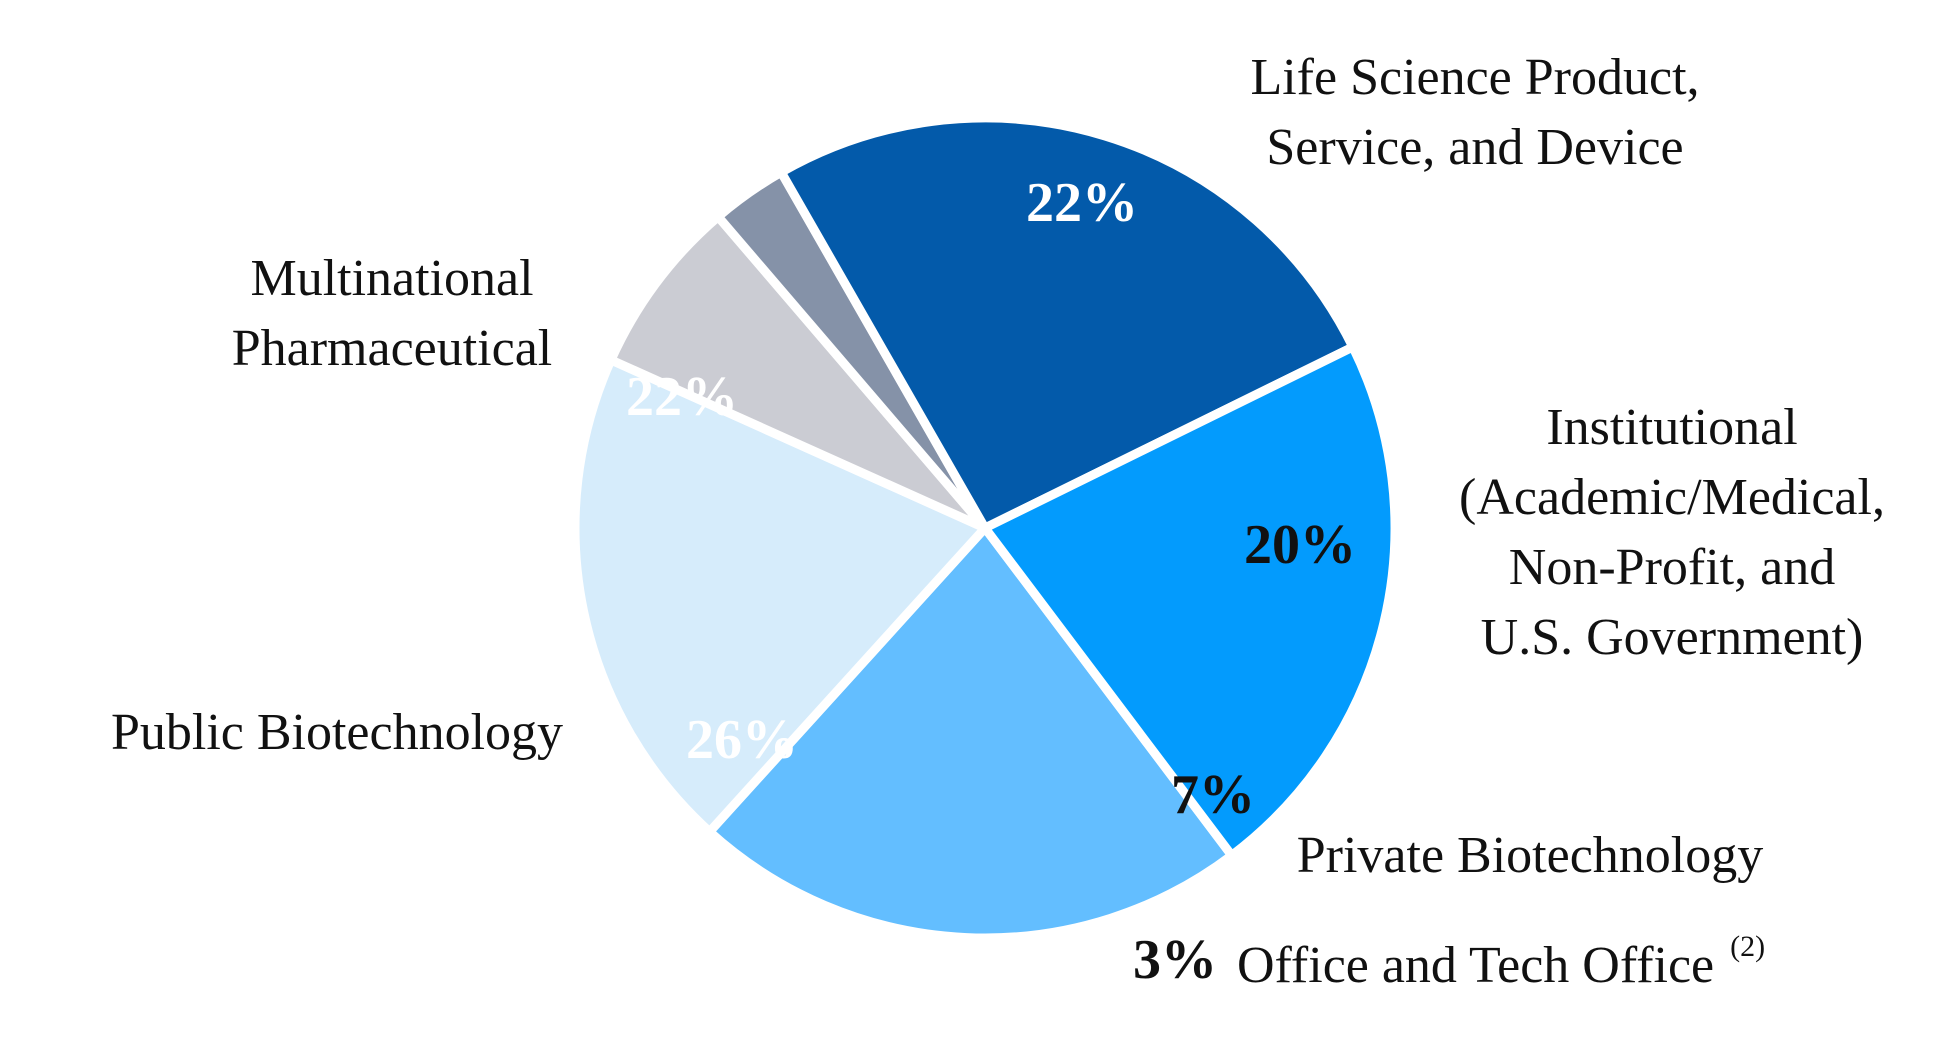  I want to click on pct-label-life-science: 22%, so click(1082, 203).